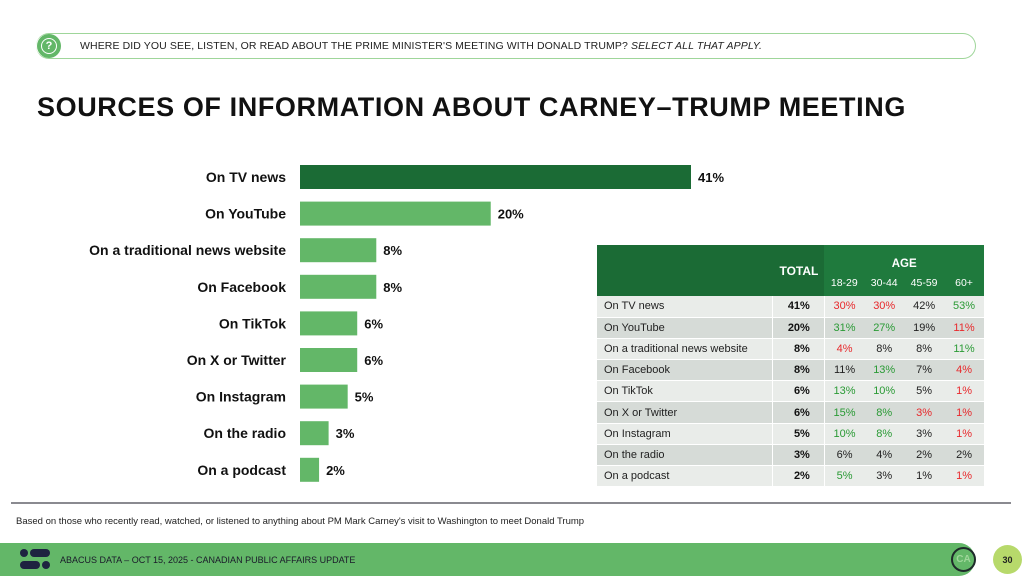  What do you see at coordinates (246, 177) in the screenshot?
I see `bar-category-label: On TV news` at bounding box center [246, 177].